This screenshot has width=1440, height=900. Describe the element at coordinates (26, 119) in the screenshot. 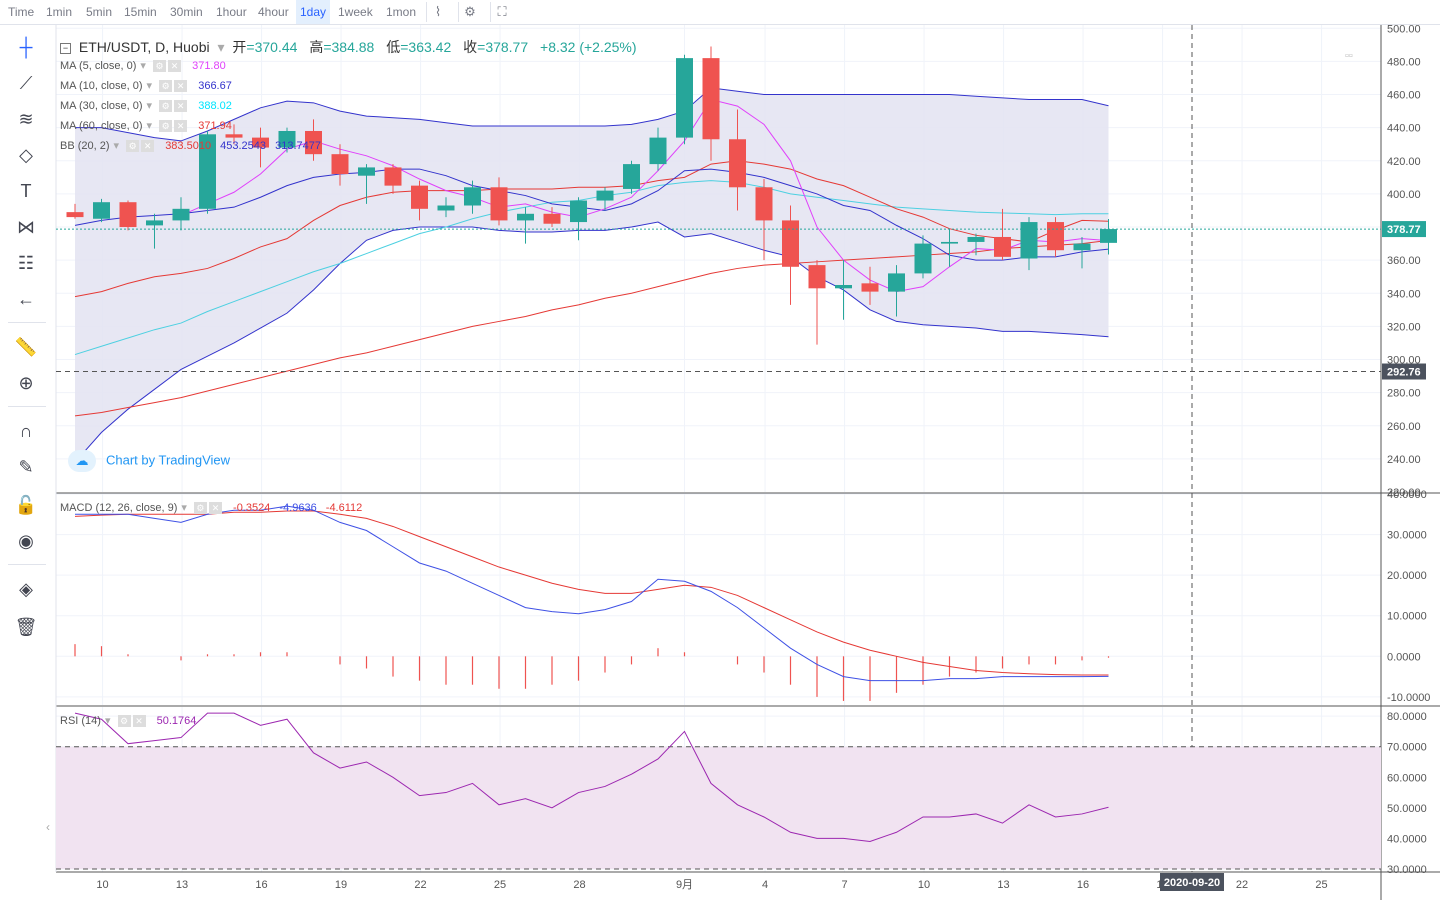

I see `fib-fan-icon: ≋` at that location.